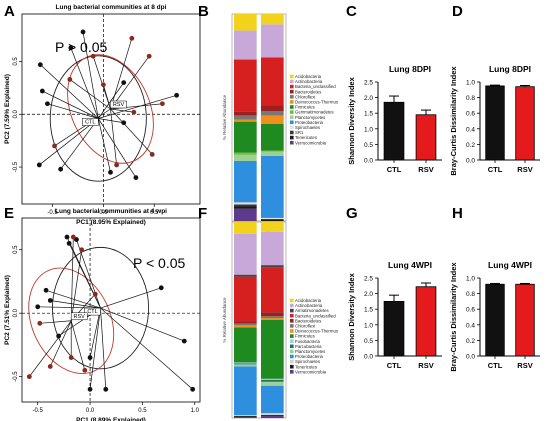  I want to click on ctl-bar, so click(394, 131).